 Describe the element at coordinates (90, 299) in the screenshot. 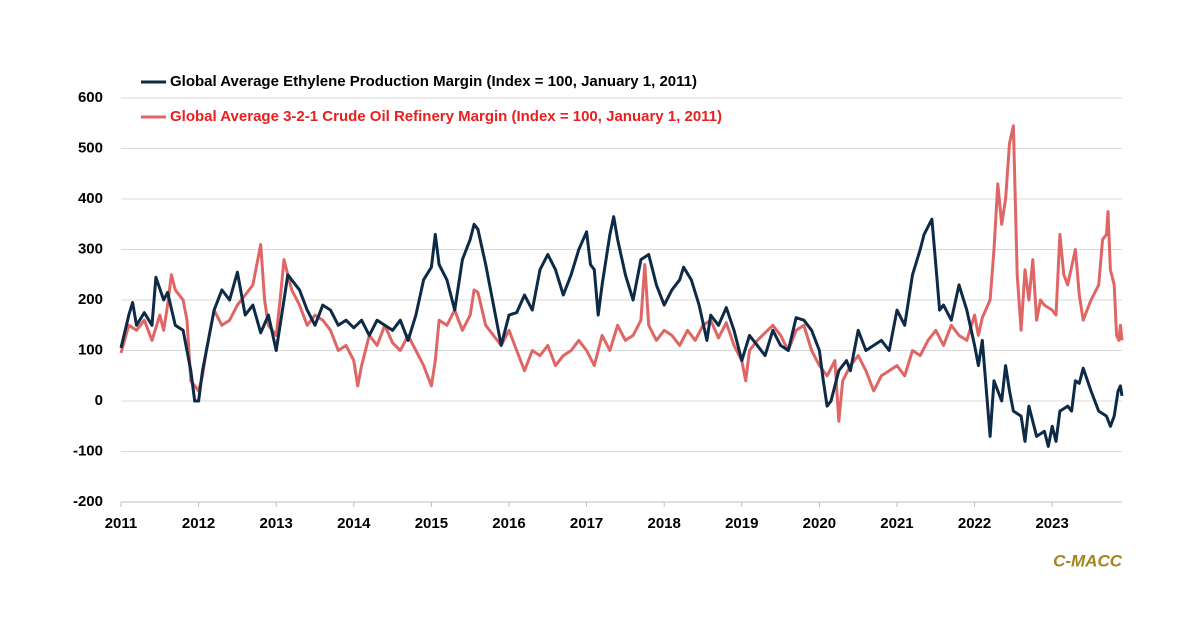

I see `y-tick-label: 200` at that location.